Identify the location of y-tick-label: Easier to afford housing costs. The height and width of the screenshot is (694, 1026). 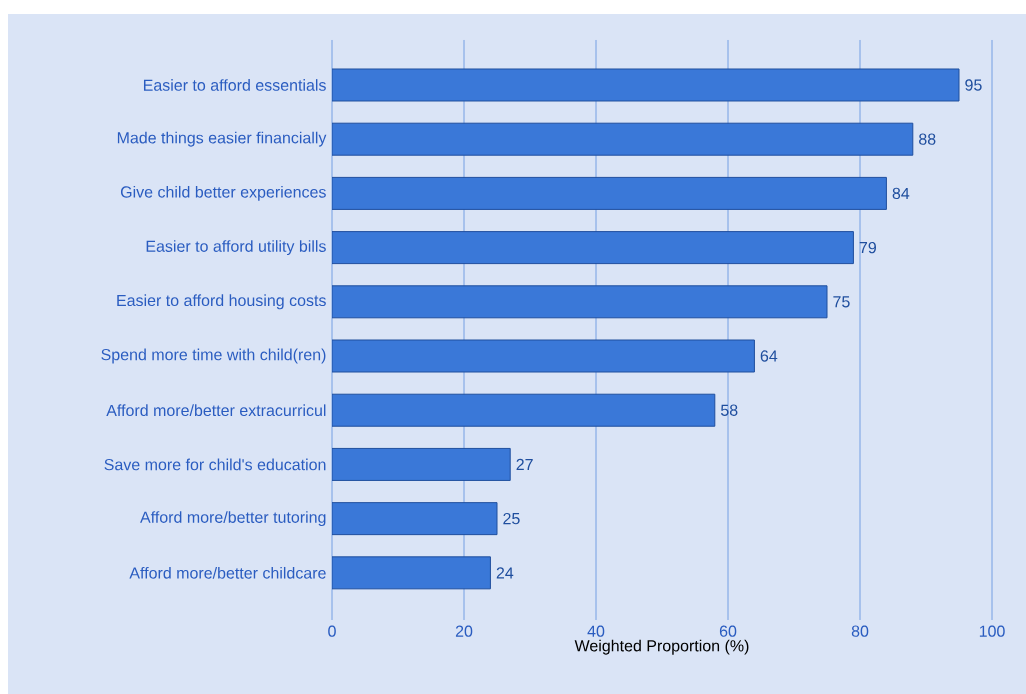
(221, 302).